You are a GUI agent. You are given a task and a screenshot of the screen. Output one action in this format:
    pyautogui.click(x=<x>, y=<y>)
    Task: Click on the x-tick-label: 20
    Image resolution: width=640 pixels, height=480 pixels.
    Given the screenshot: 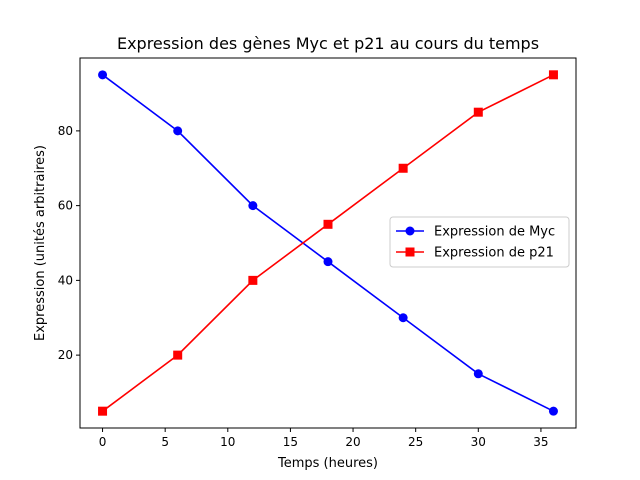 What is the action you would take?
    pyautogui.click(x=352, y=442)
    